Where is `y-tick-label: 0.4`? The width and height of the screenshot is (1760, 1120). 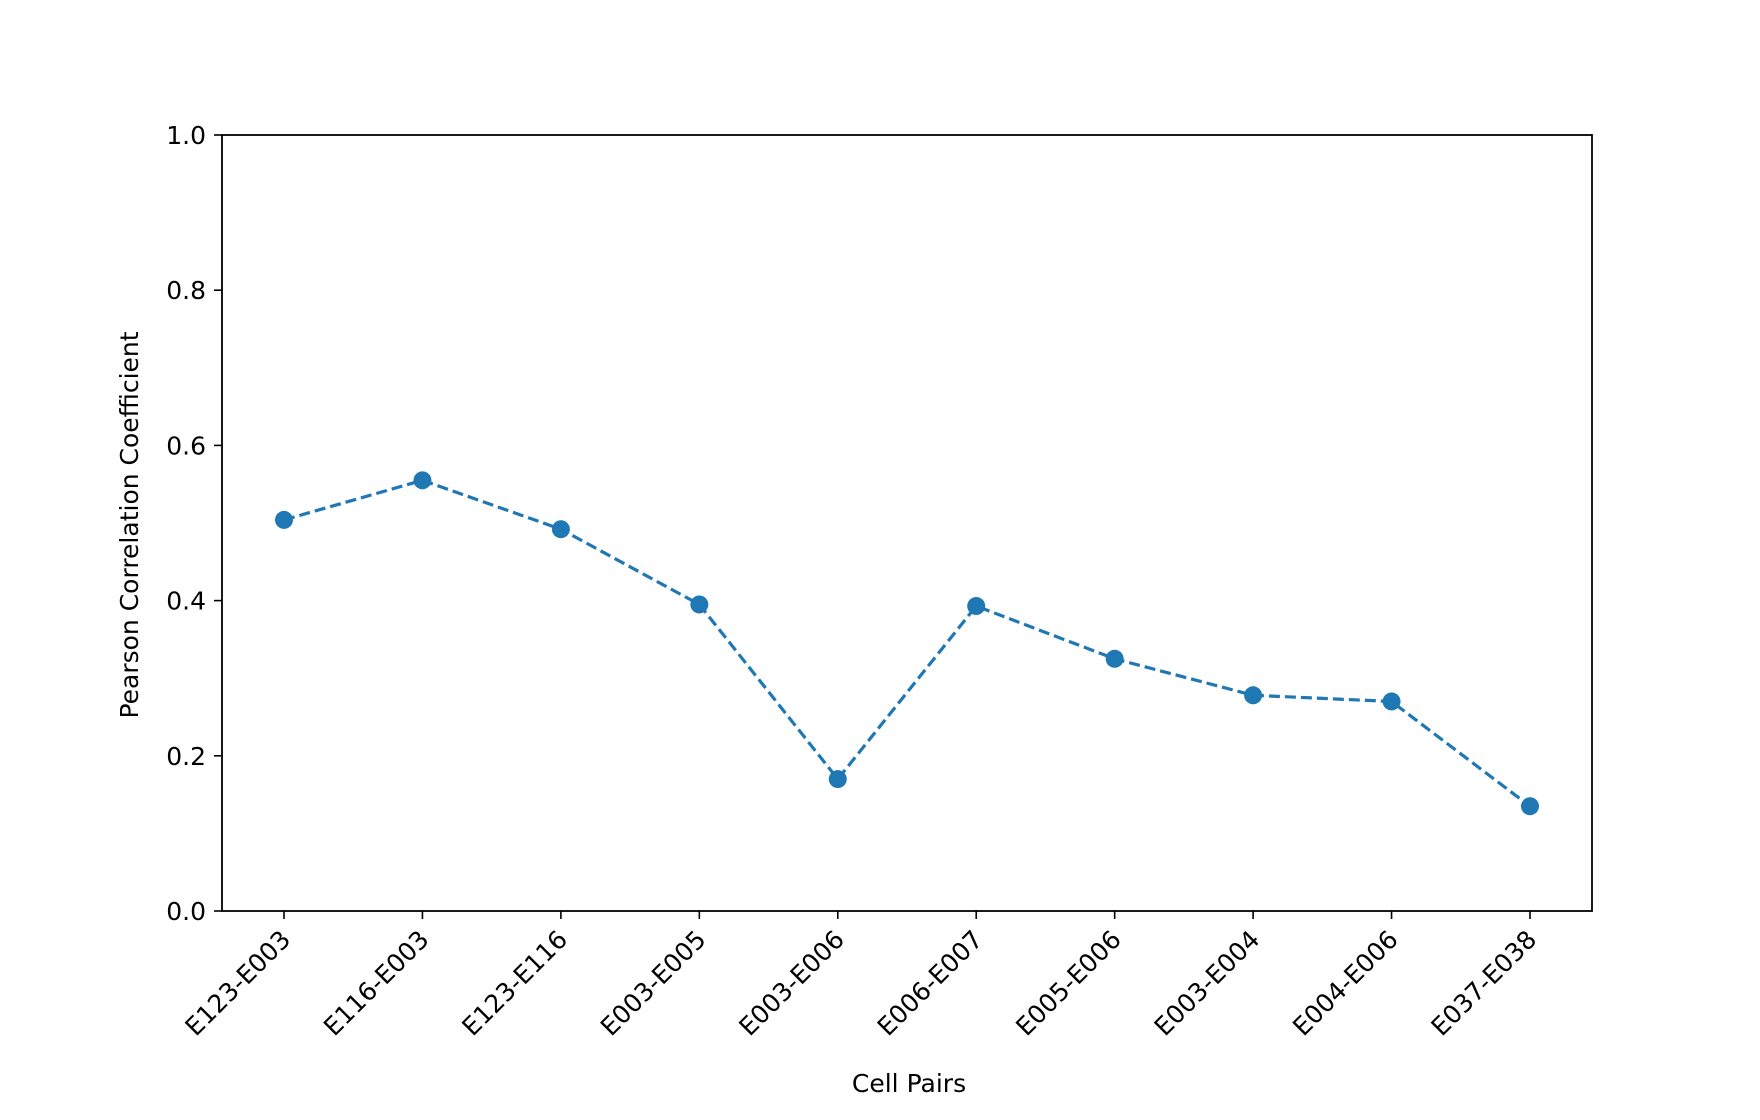
y-tick-label: 0.4 is located at coordinates (186, 601).